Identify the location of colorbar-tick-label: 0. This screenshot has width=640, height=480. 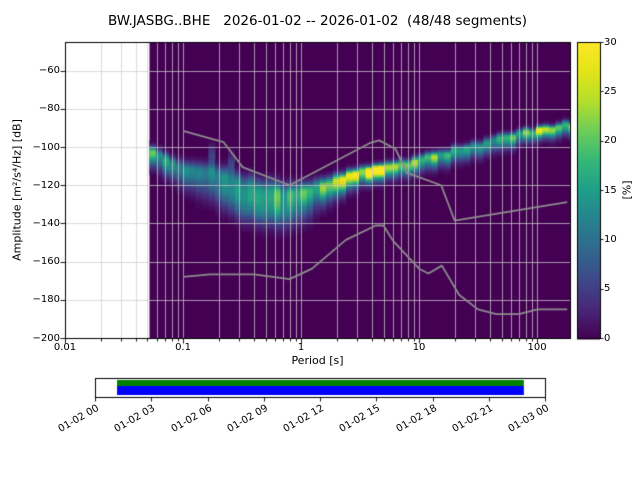
(607, 338).